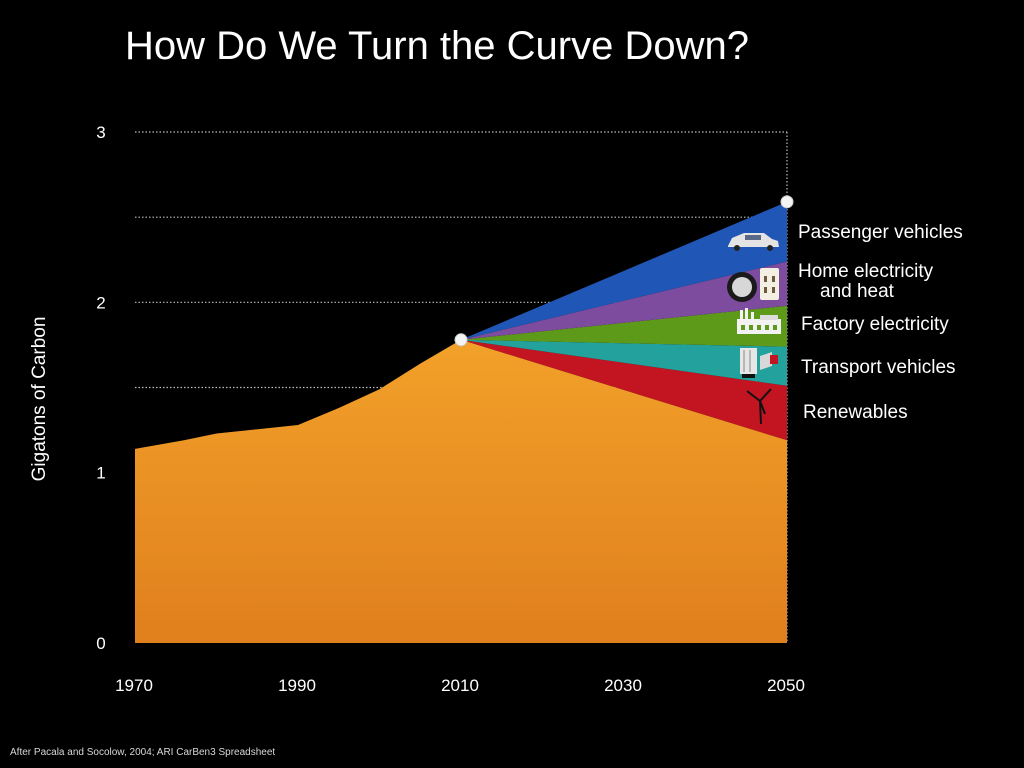  I want to click on turbine-tower, so click(760, 412).